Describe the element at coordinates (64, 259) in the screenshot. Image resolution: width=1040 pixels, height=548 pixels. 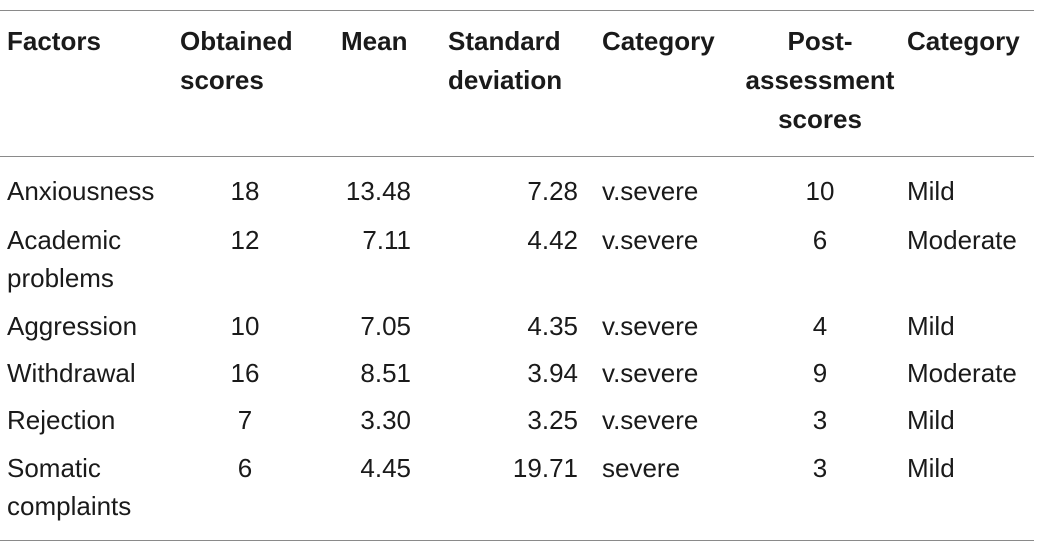
I see `cell-factor: Academic problems` at that location.